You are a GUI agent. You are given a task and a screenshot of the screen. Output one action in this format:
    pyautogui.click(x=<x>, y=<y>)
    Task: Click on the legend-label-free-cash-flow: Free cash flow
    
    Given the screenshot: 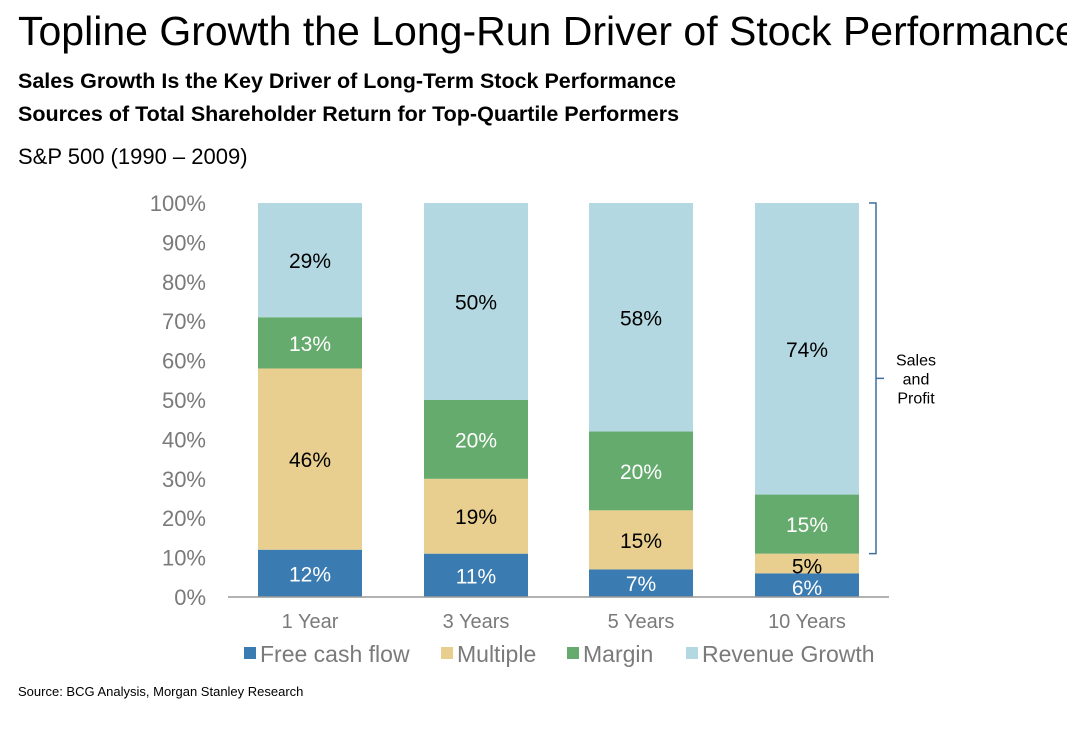 What is the action you would take?
    pyautogui.click(x=335, y=654)
    